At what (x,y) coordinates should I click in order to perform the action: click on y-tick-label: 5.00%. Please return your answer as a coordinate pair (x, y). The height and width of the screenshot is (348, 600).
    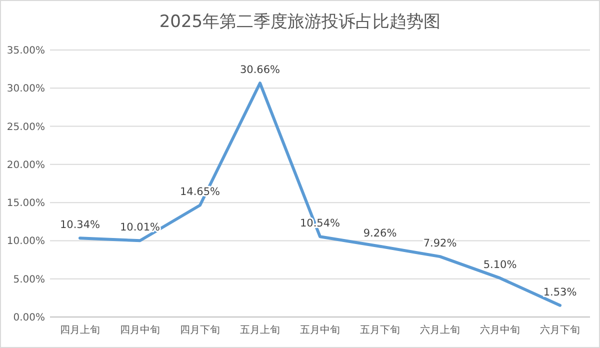
    Looking at the image, I should click on (29, 280).